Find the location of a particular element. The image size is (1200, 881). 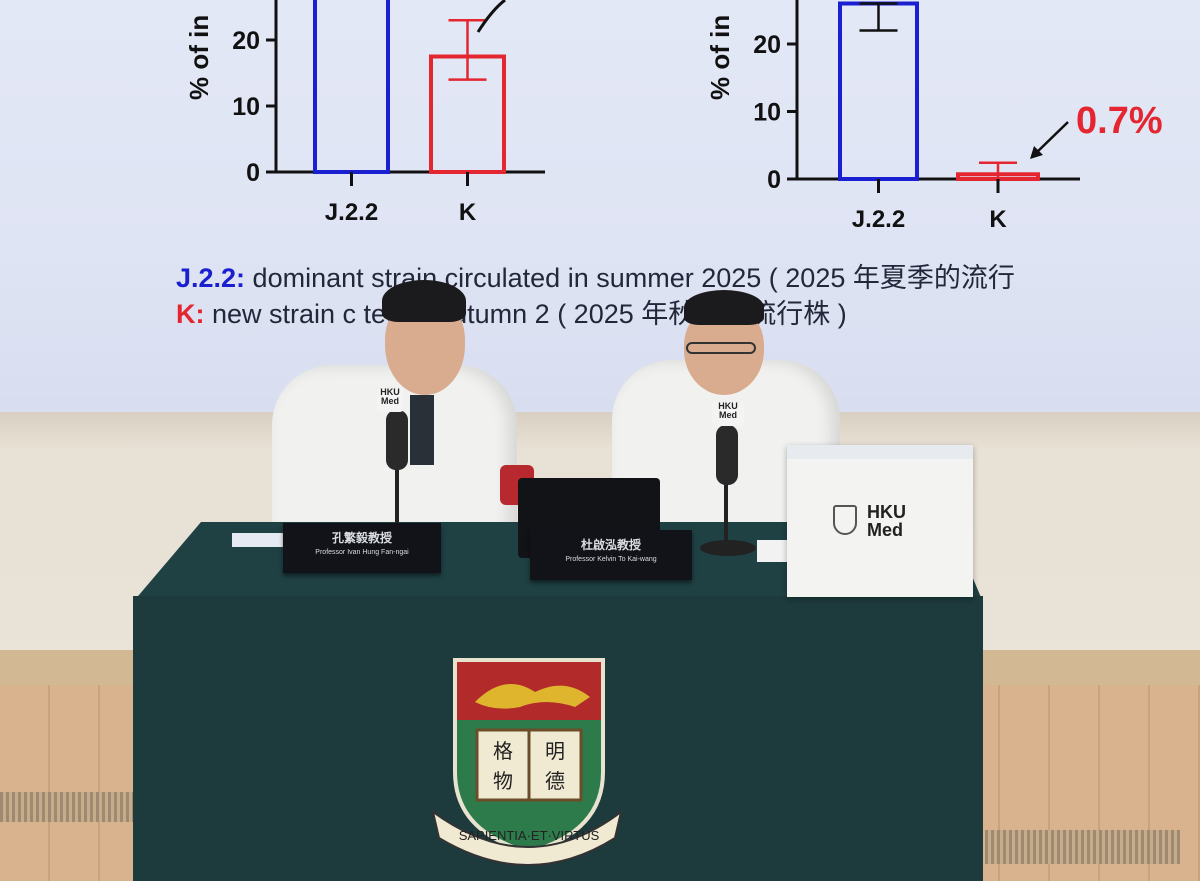

box-lid is located at coordinates (880, 452).